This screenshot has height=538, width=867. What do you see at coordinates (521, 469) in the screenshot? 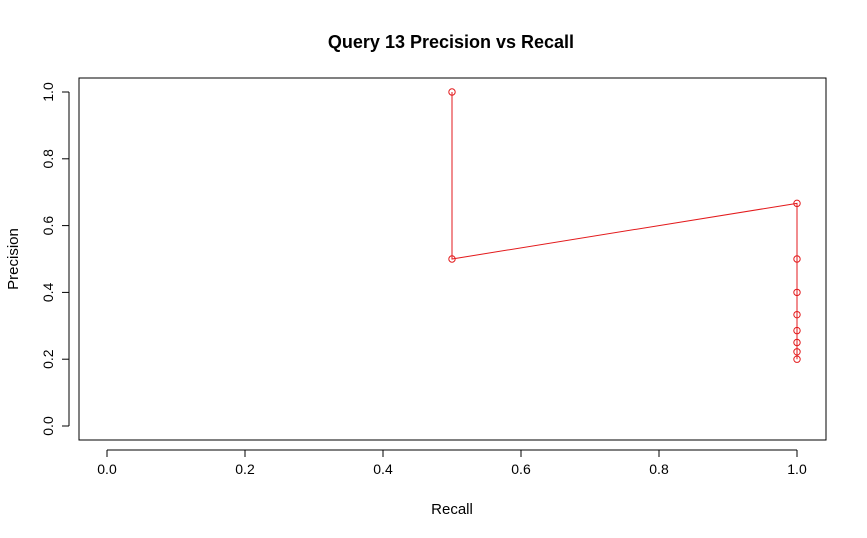
I see `x-tick-label: 0.6` at bounding box center [521, 469].